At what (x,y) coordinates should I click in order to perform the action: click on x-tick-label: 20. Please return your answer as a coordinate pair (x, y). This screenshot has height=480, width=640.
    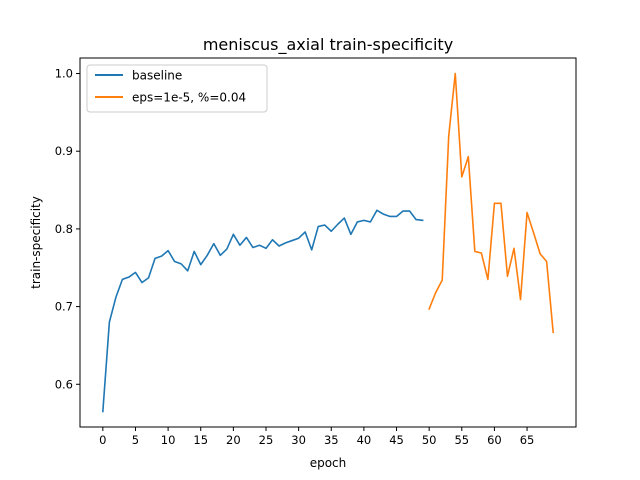
    Looking at the image, I should click on (233, 440).